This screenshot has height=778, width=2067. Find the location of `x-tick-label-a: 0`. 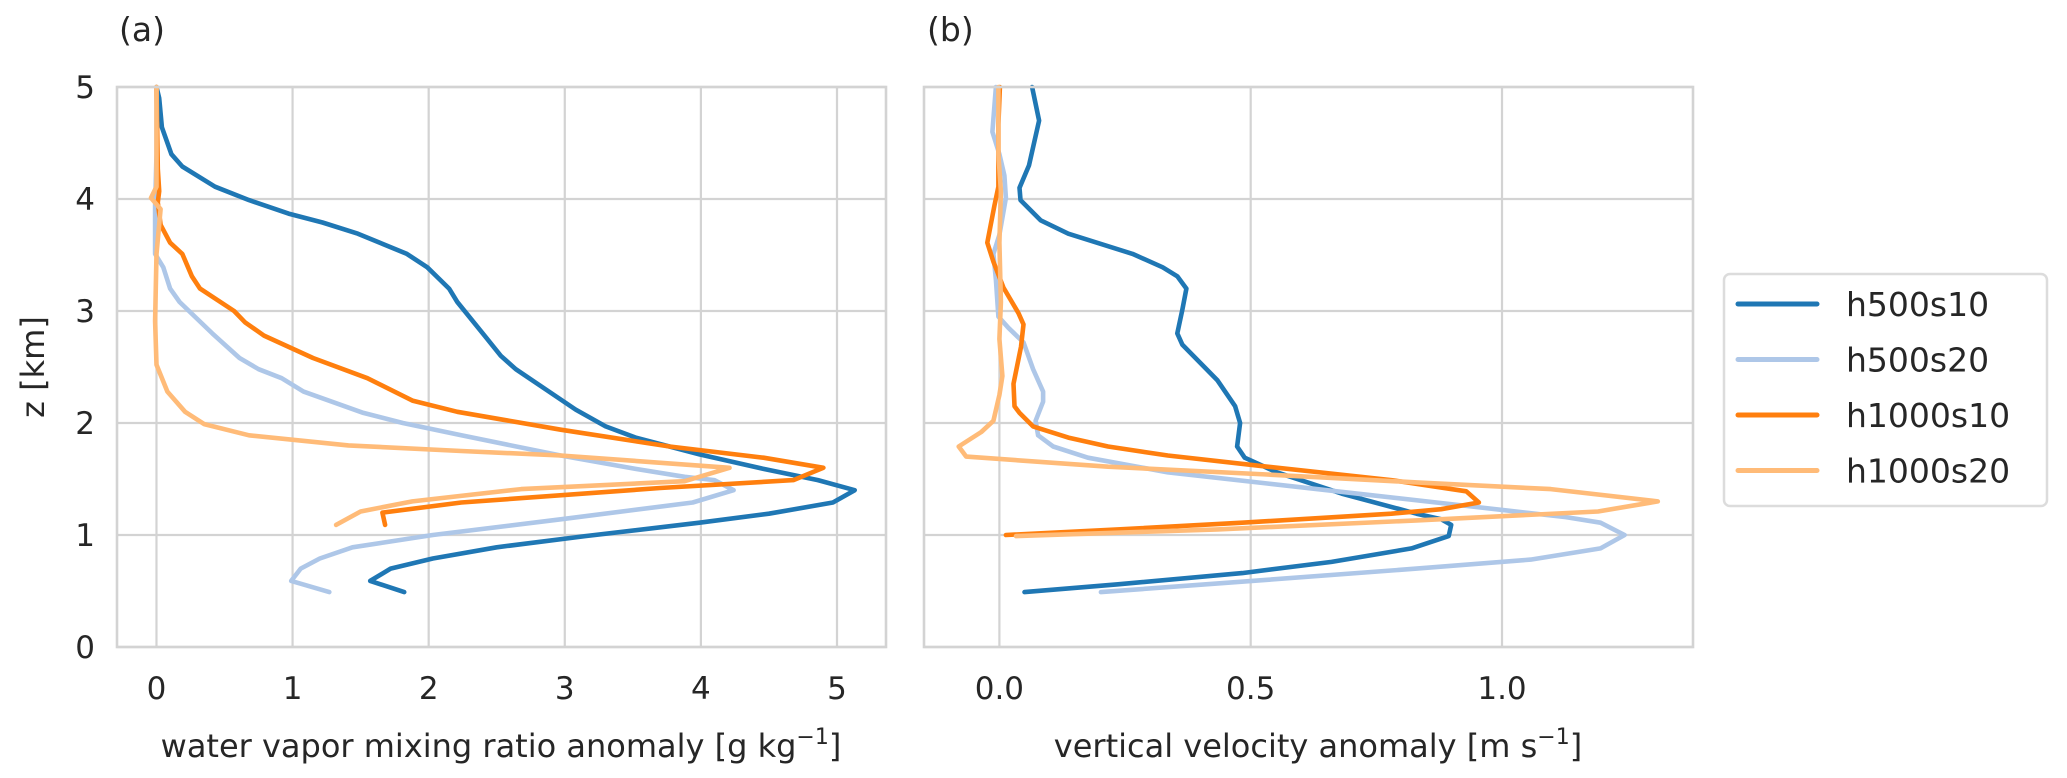

x-tick-label-a: 0 is located at coordinates (157, 689).